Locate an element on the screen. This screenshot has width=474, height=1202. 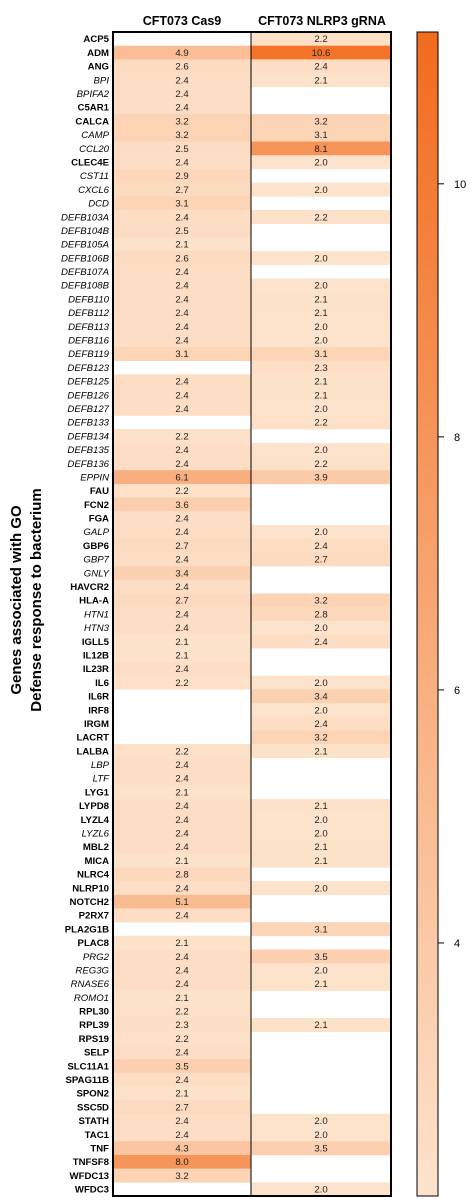
gene-label: DEFB126 is located at coordinates (88, 395).